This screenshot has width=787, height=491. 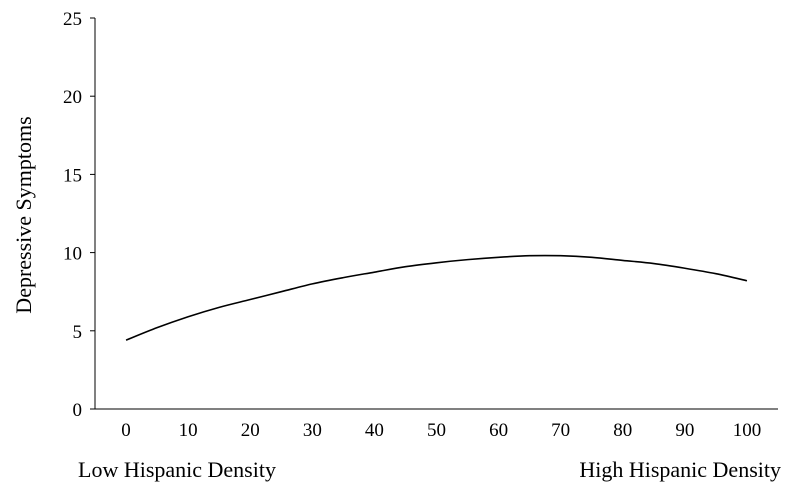 I want to click on series-line, so click(x=436, y=297).